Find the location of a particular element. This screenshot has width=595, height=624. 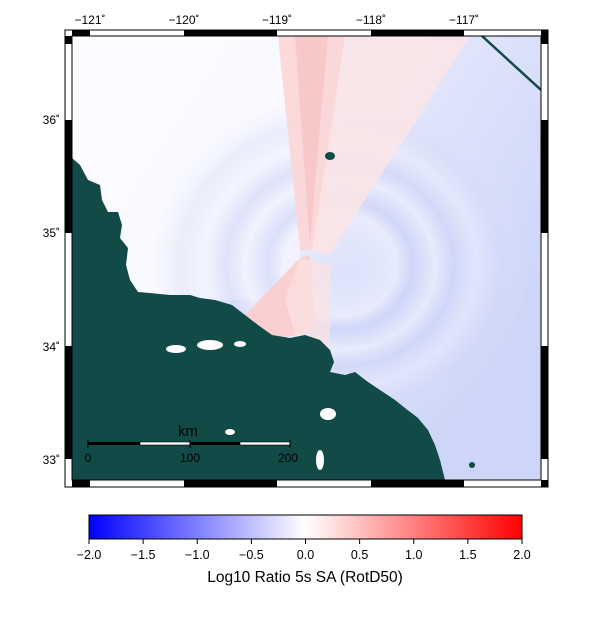

colorbar-tick-label: 2.0 is located at coordinates (521, 555).